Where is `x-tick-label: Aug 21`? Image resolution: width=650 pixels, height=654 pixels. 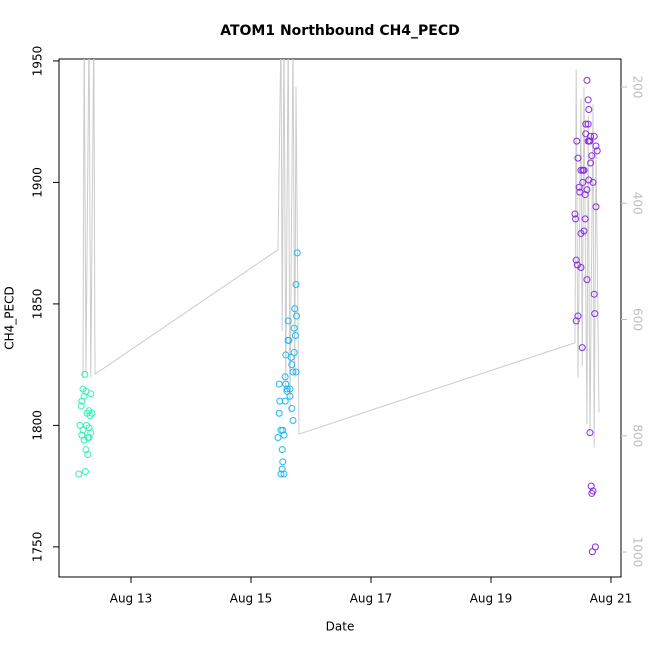
x-tick-label: Aug 21 is located at coordinates (611, 599).